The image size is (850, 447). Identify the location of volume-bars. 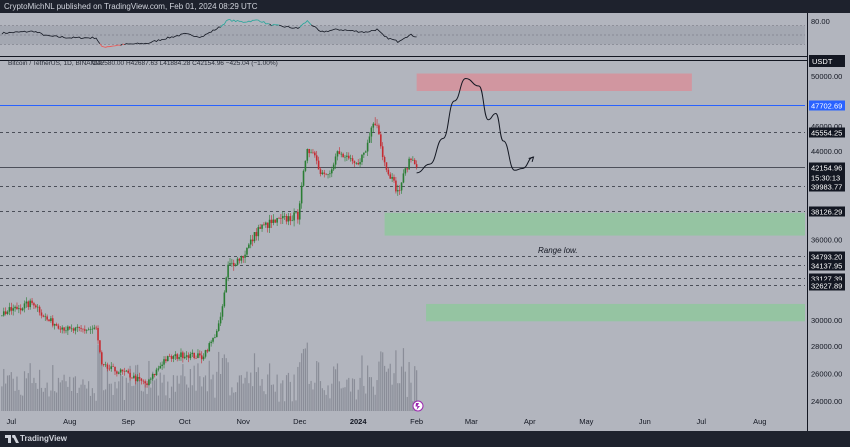
(209, 376).